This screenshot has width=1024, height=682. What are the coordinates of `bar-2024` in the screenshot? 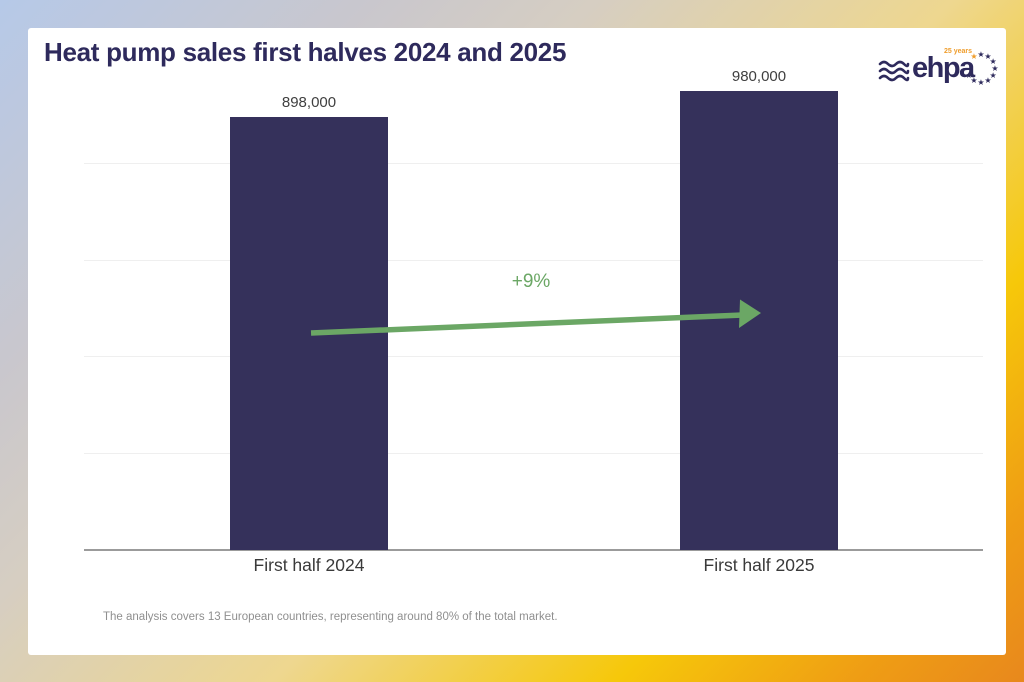 It's located at (309, 333).